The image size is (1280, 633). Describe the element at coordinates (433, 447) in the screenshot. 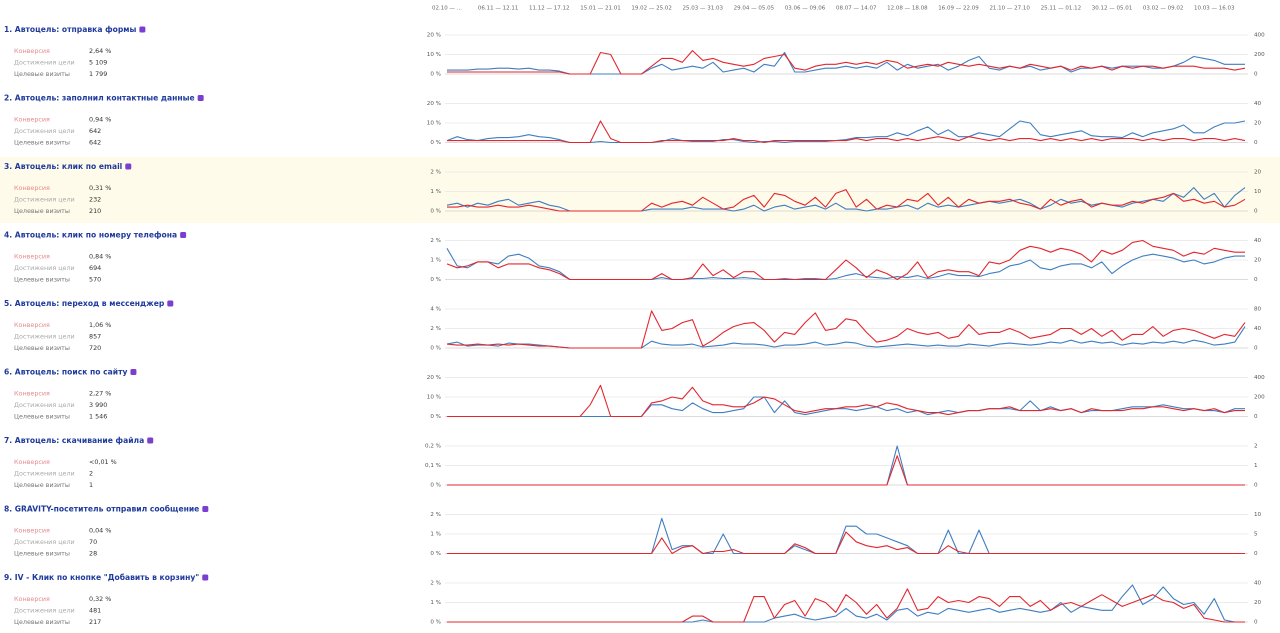

I see `y-tick-label: 0,2 %` at that location.